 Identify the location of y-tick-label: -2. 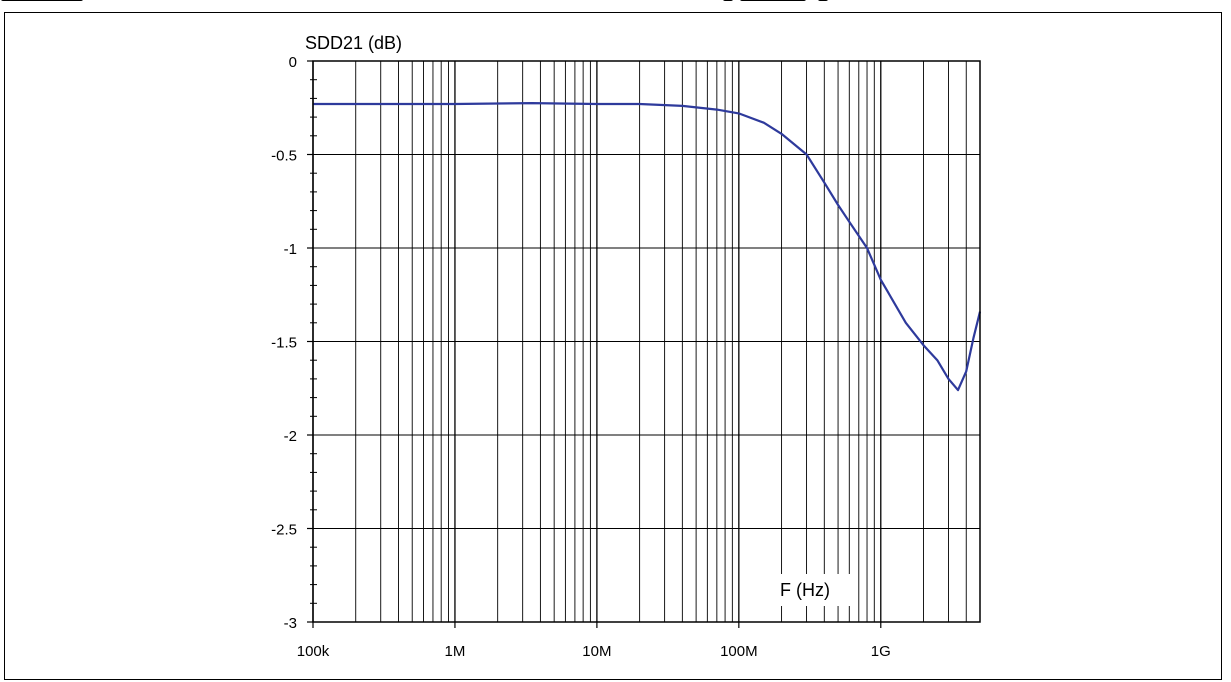
(290, 436).